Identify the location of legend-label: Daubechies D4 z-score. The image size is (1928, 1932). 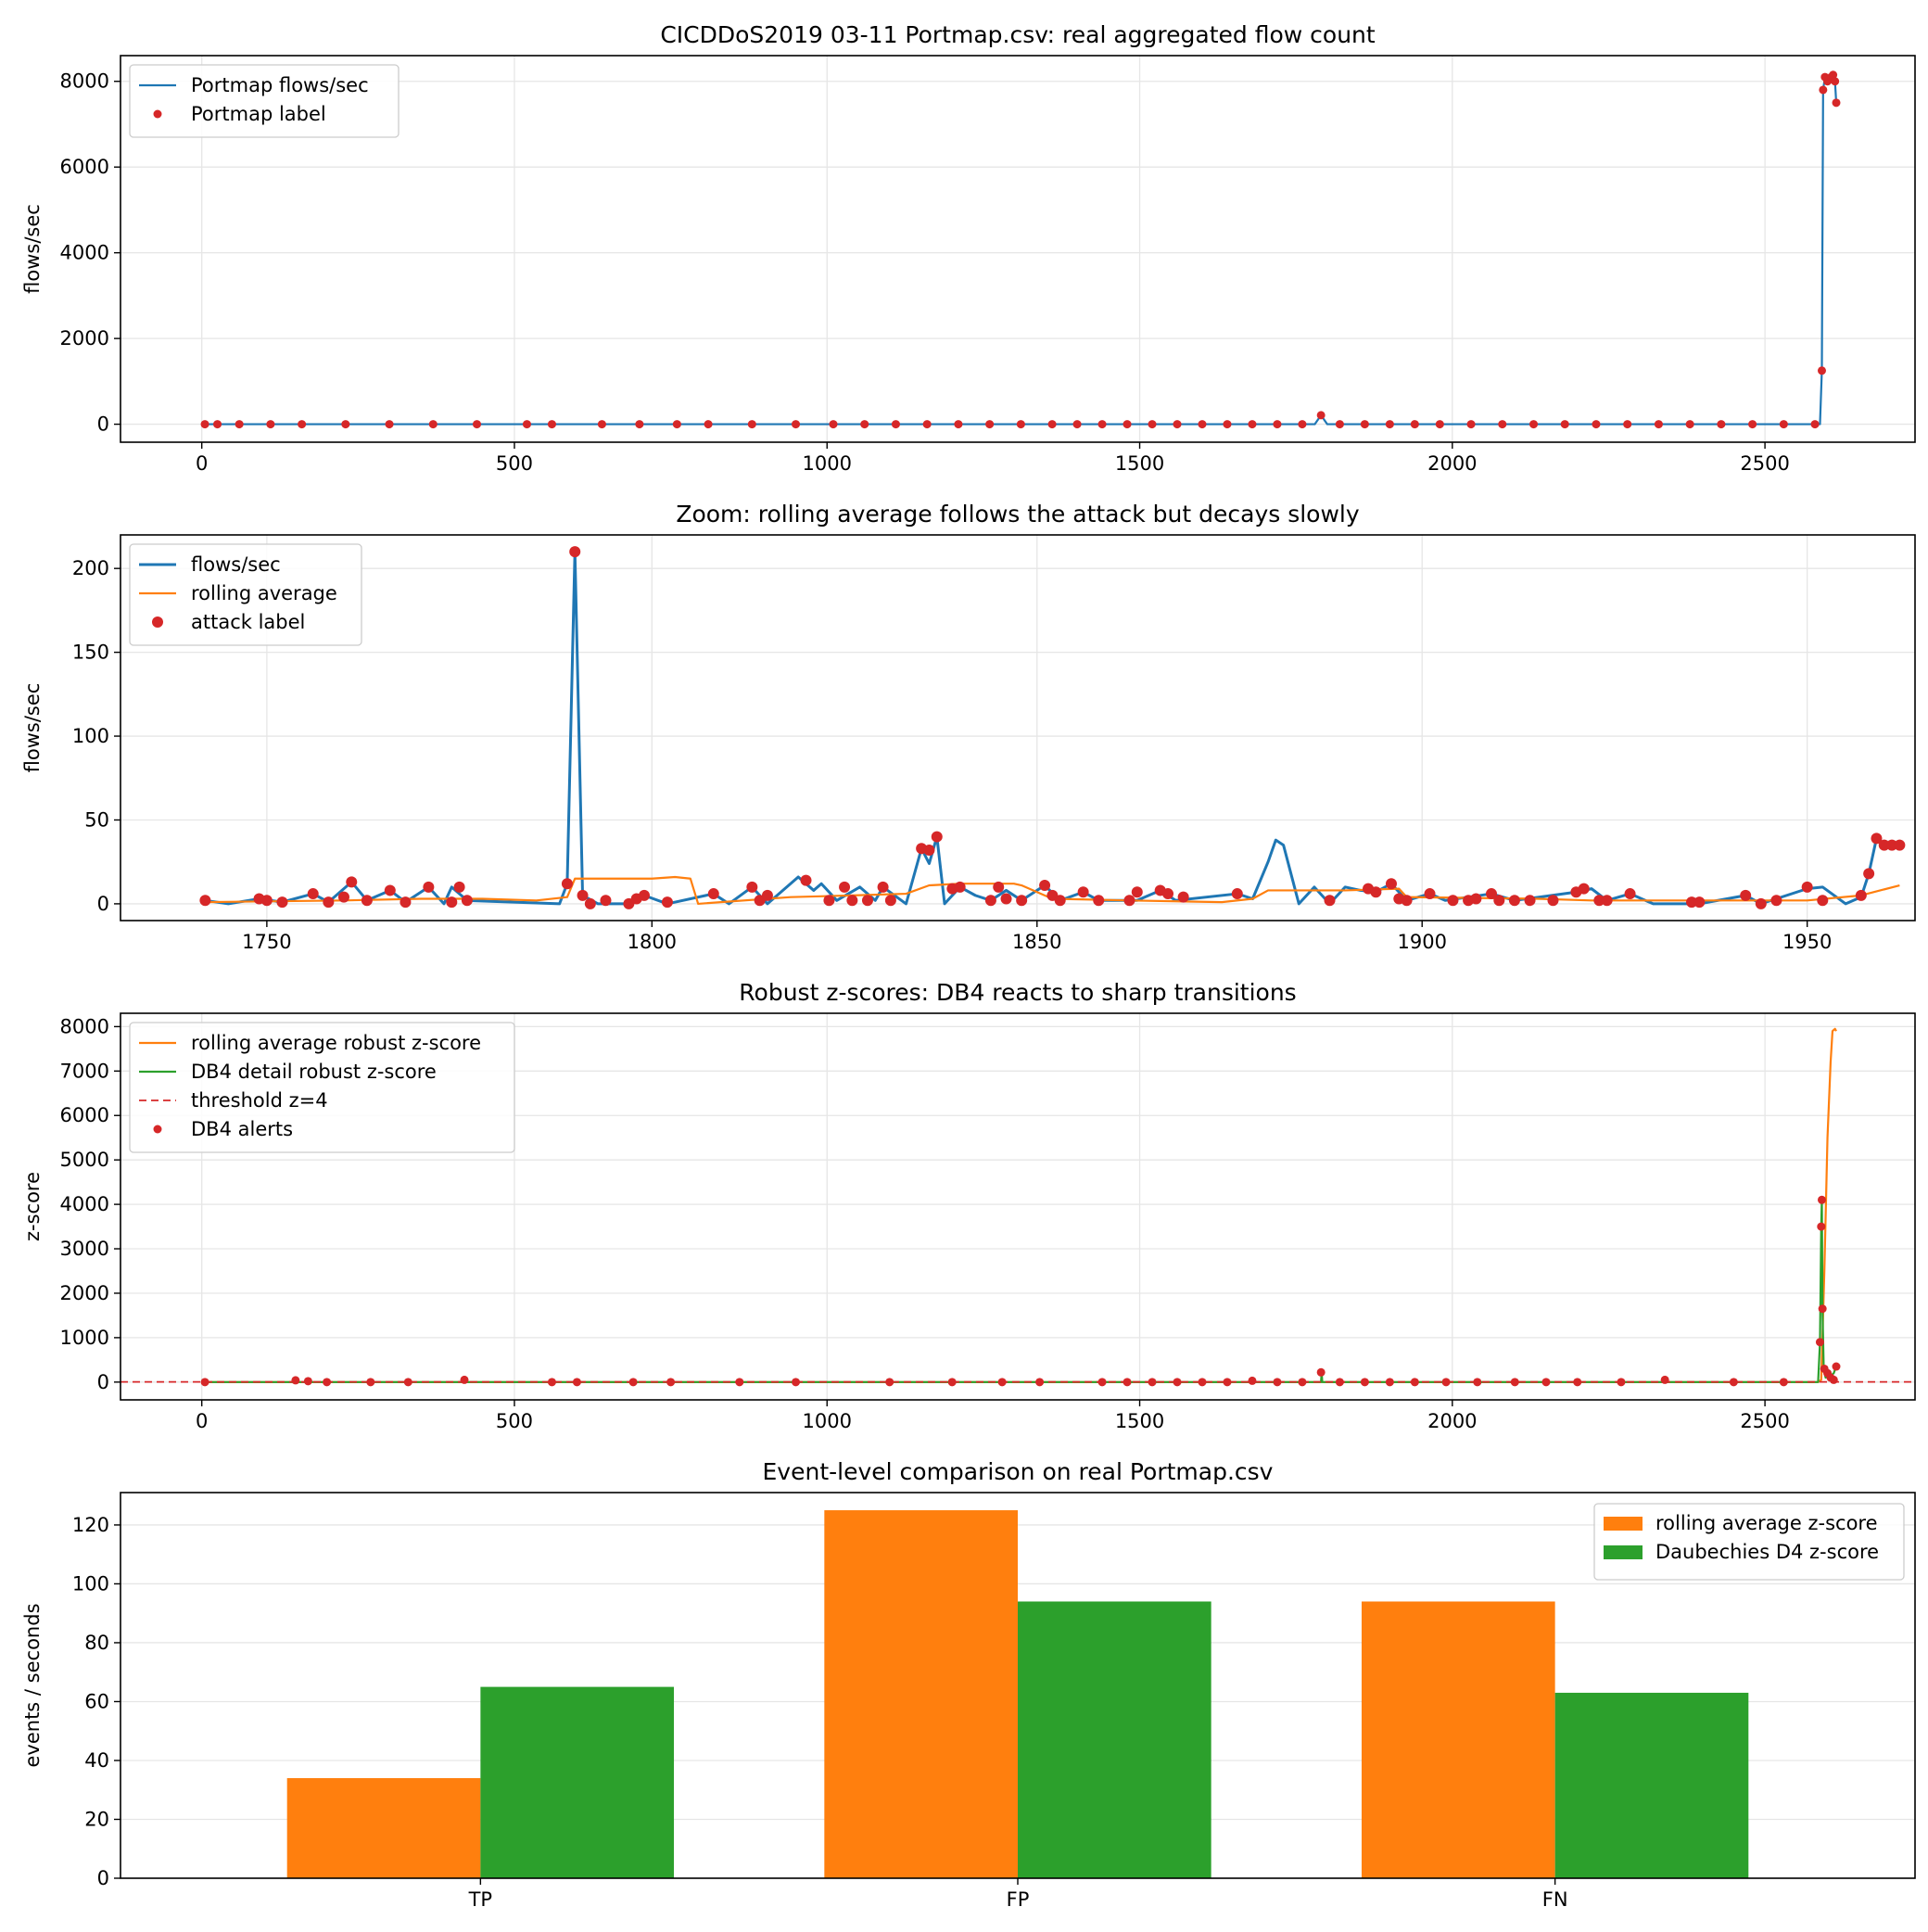
(1767, 1552).